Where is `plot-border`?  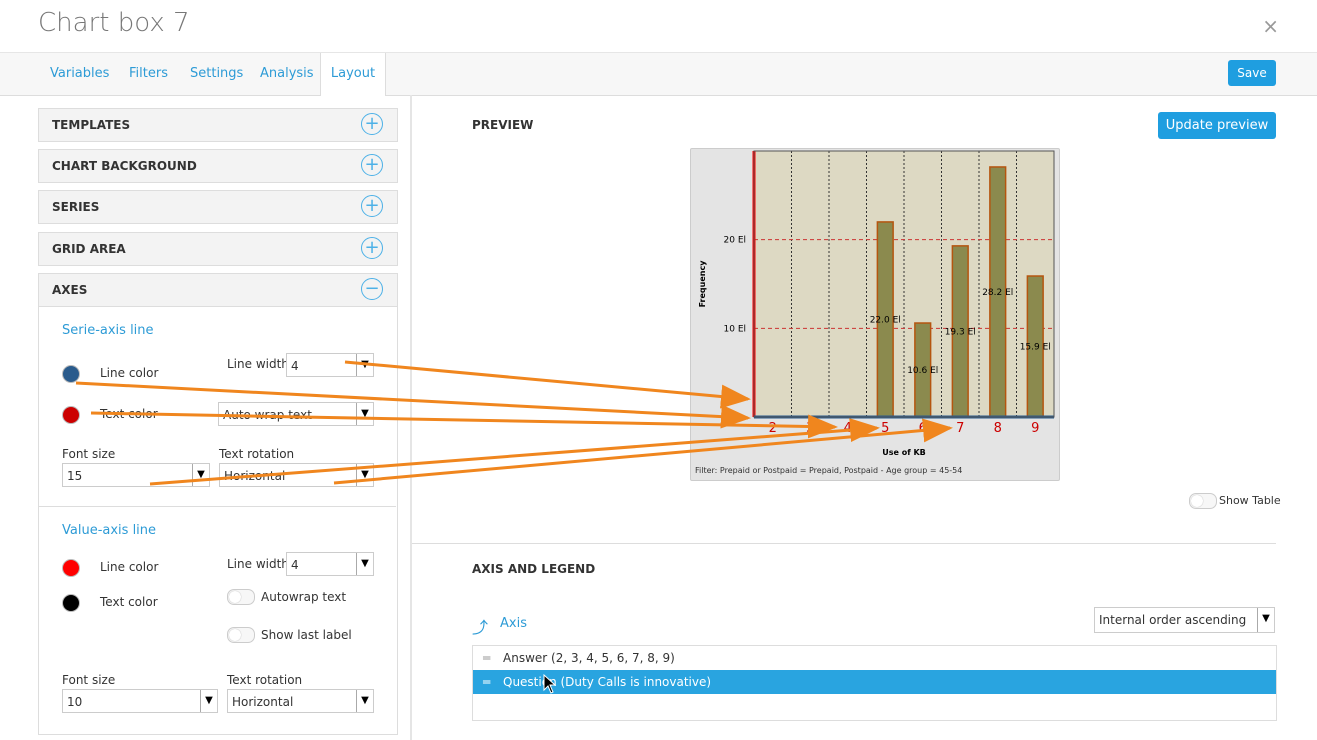
plot-border is located at coordinates (904, 284).